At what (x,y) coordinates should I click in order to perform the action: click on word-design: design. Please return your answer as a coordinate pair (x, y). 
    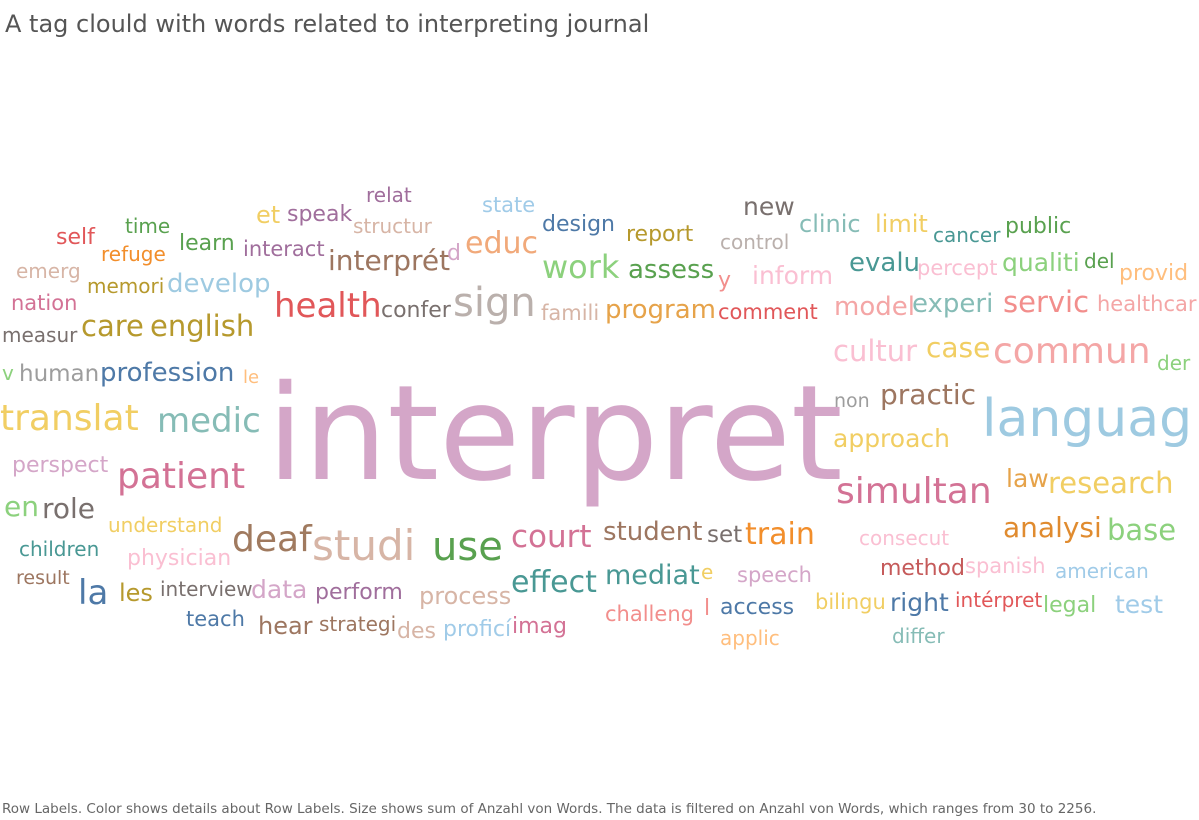
    Looking at the image, I should click on (578, 224).